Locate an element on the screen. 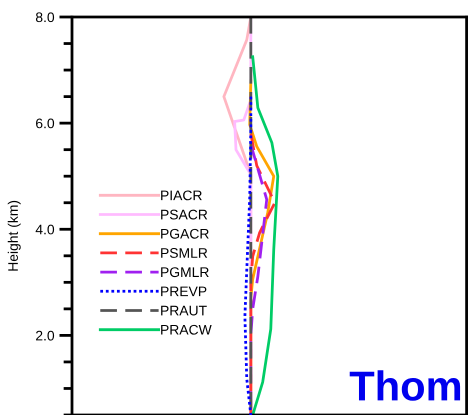 This screenshot has height=415, width=468. y-tick-label: 4.0 is located at coordinates (45, 229).